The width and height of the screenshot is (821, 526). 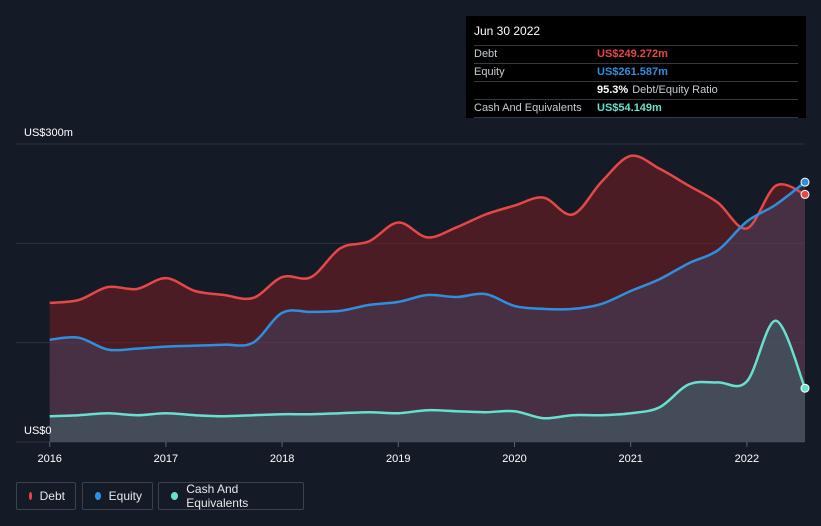 What do you see at coordinates (486, 54) in the screenshot?
I see `tooltip-debt-label: Debt` at bounding box center [486, 54].